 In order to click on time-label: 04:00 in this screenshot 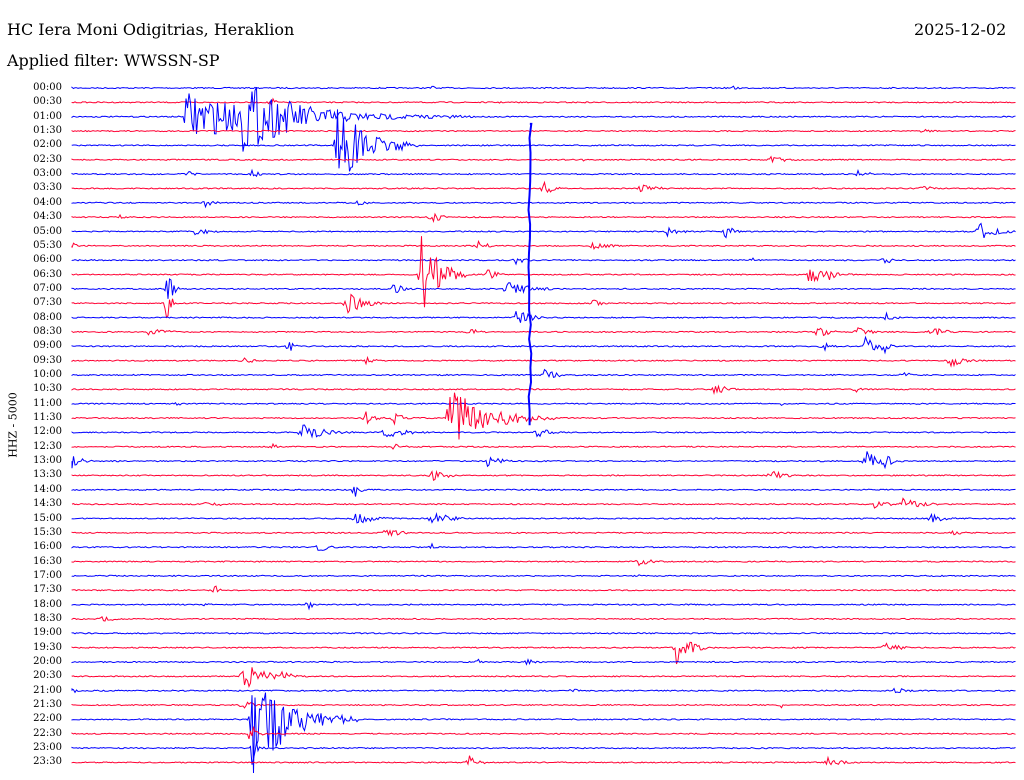, I will do `click(47, 202)`.